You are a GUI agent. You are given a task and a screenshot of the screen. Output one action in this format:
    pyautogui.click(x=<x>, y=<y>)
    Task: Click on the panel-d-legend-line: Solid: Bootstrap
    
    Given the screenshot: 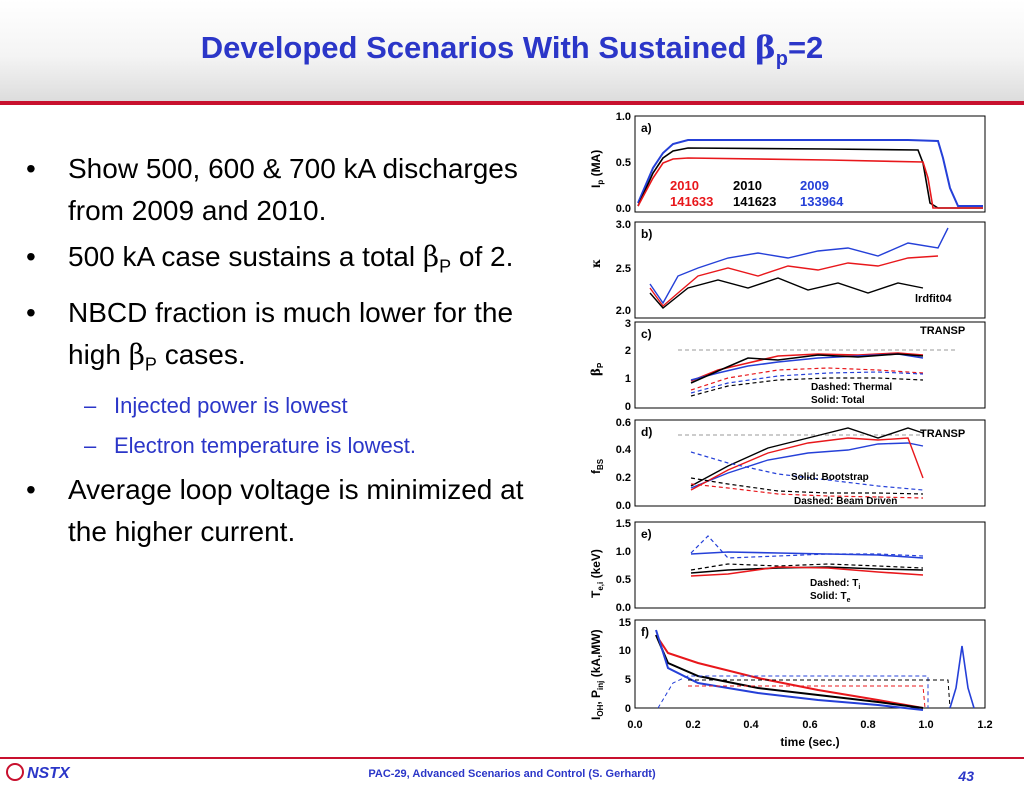 What is the action you would take?
    pyautogui.click(x=830, y=477)
    